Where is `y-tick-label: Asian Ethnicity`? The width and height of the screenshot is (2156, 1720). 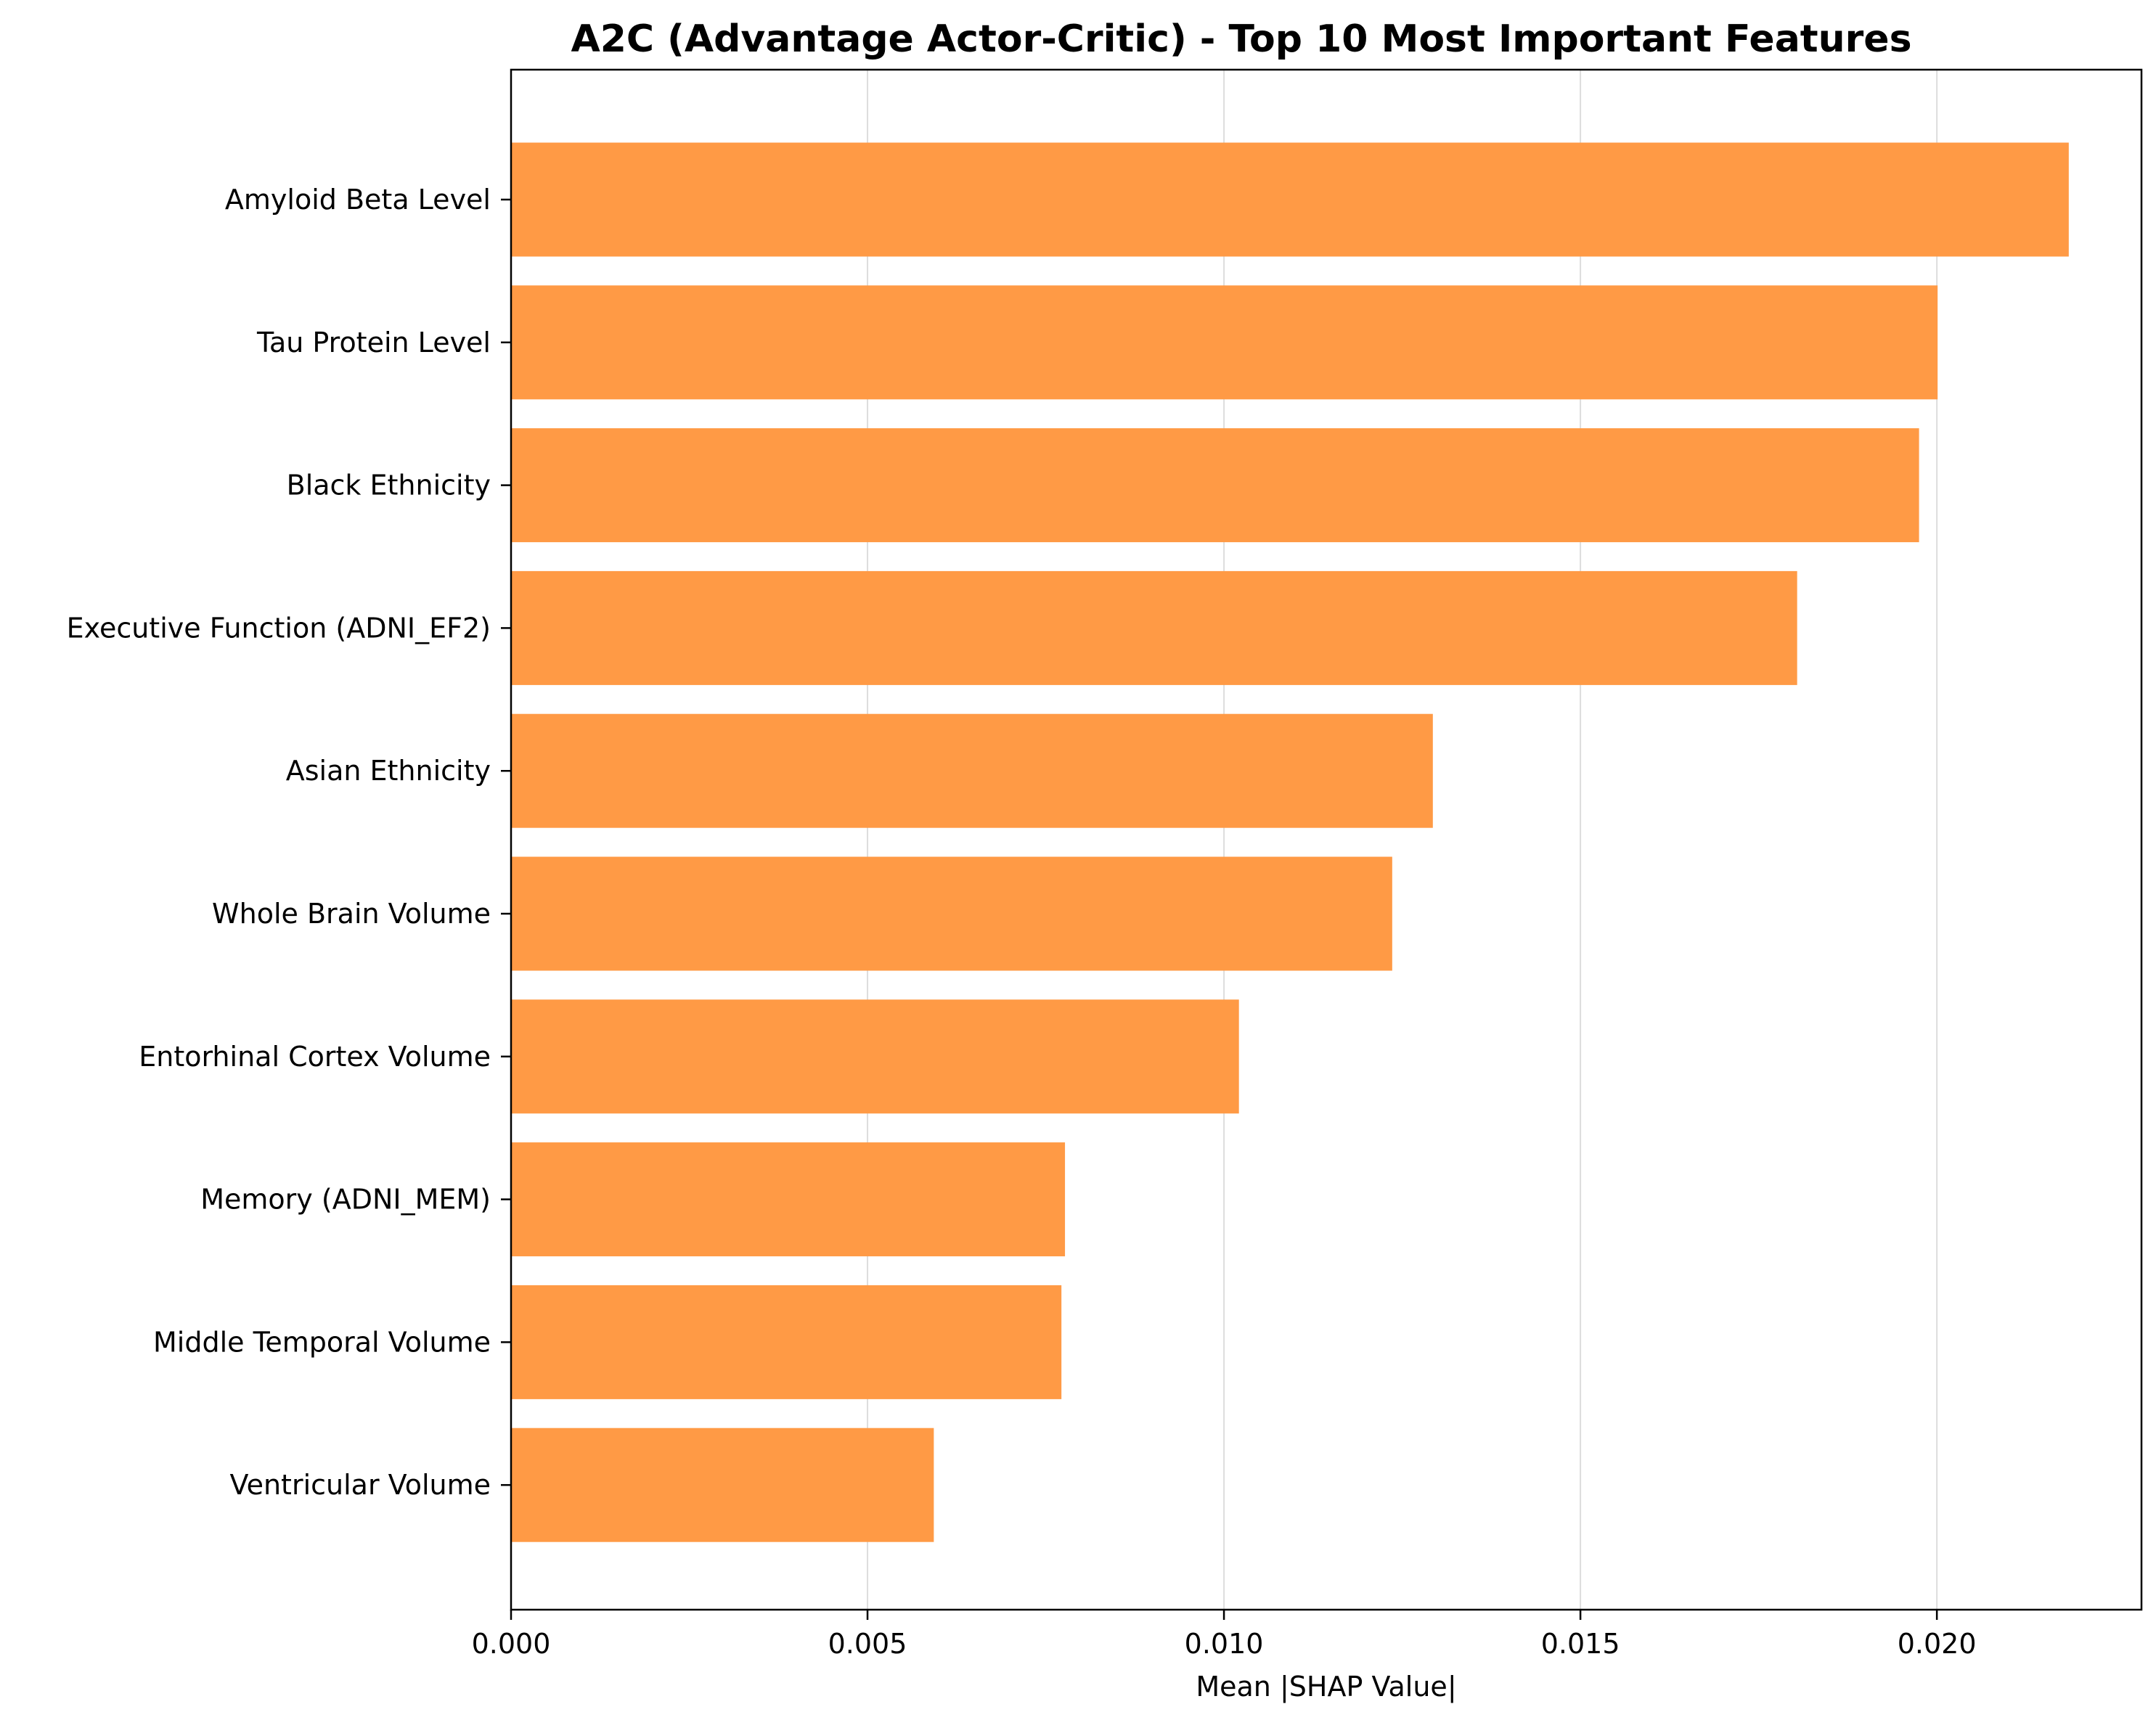
y-tick-label: Asian Ethnicity is located at coordinates (389, 771).